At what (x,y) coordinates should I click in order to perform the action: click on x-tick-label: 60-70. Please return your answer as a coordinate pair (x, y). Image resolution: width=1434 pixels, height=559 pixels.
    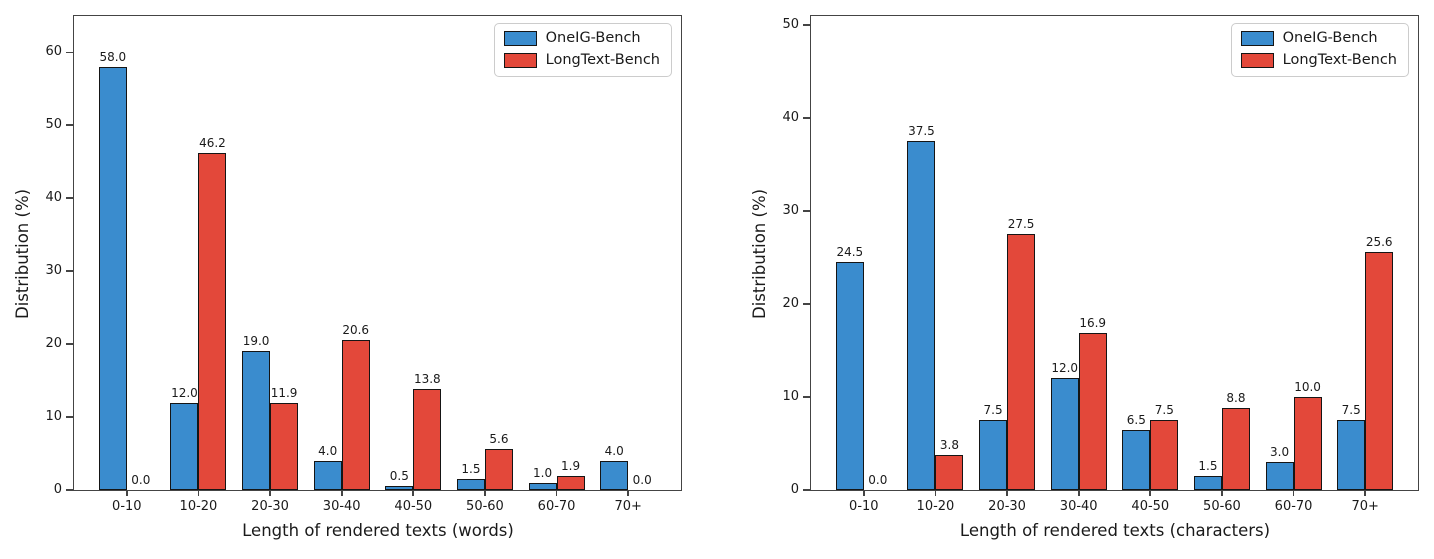
    Looking at the image, I should click on (1293, 506).